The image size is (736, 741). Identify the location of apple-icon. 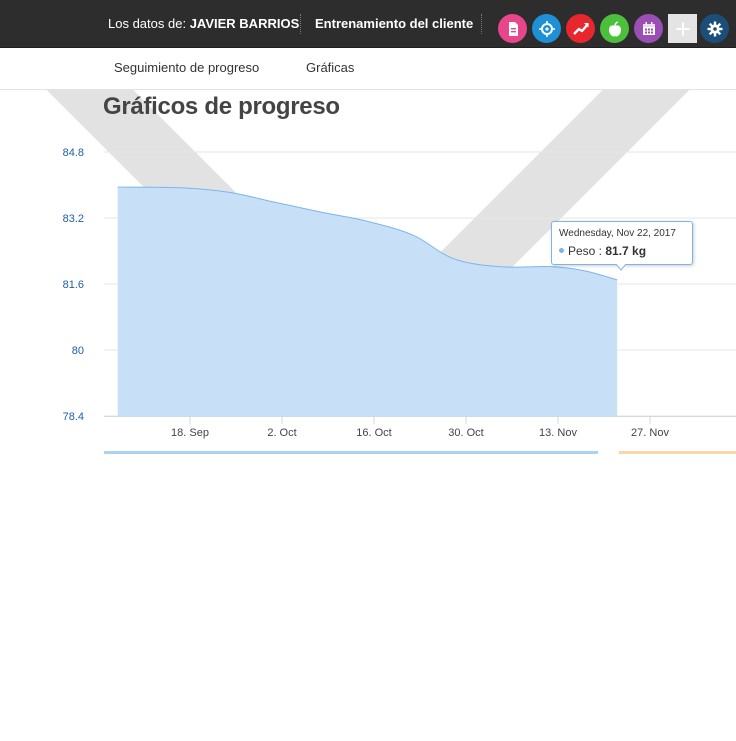
(614, 28).